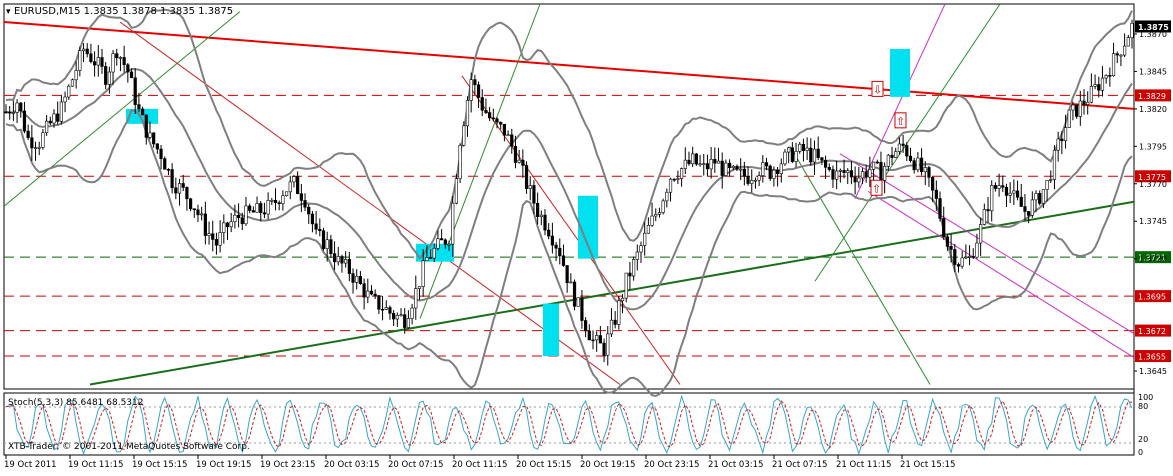  I want to click on buy-arrow-icon-glyph: ⇧, so click(900, 121).